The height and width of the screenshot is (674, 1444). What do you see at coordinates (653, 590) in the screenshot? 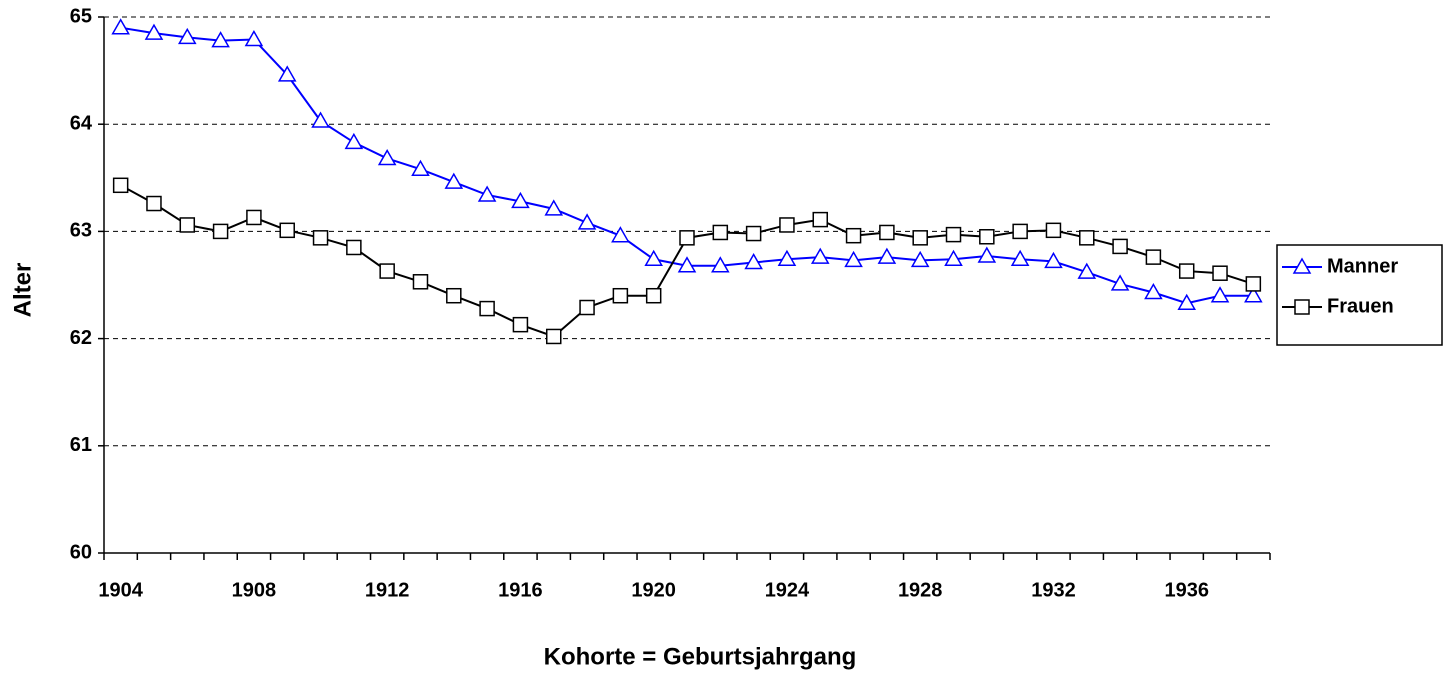
I see `x-tick-label: 1920` at bounding box center [653, 590].